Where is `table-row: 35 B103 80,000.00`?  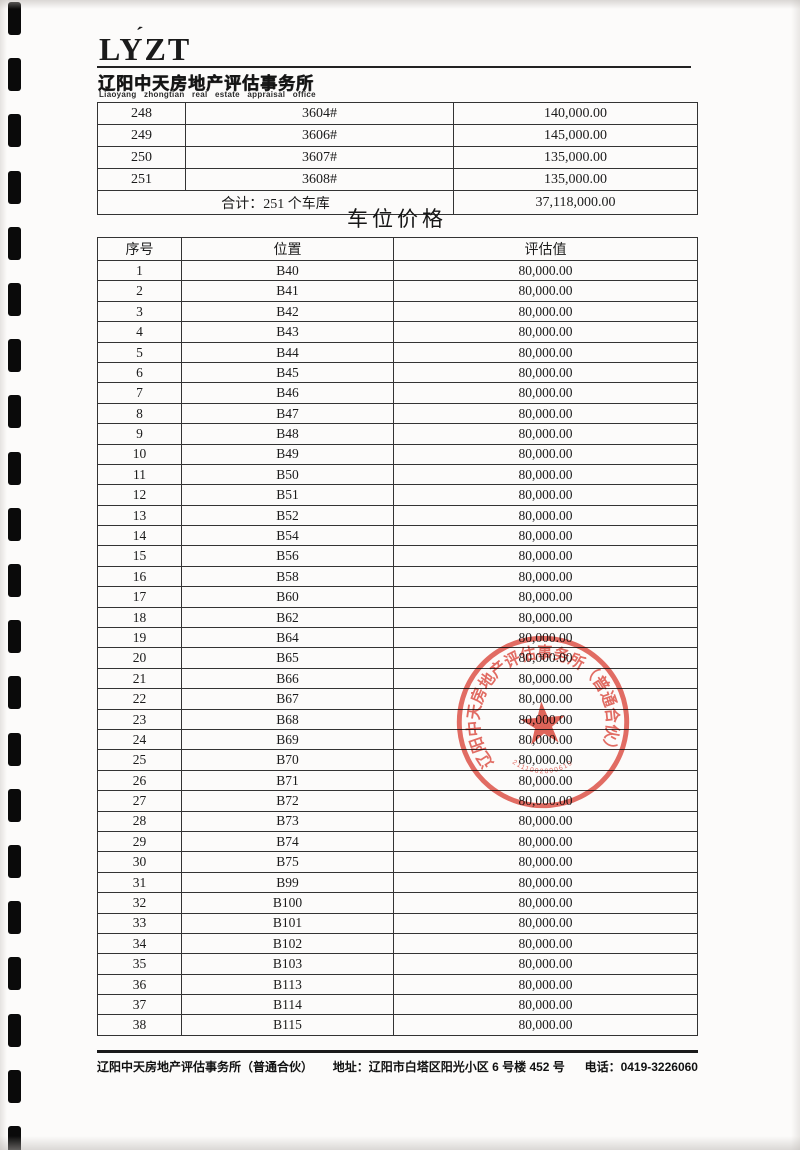
table-row: 35 B103 80,000.00 is located at coordinates (397, 964).